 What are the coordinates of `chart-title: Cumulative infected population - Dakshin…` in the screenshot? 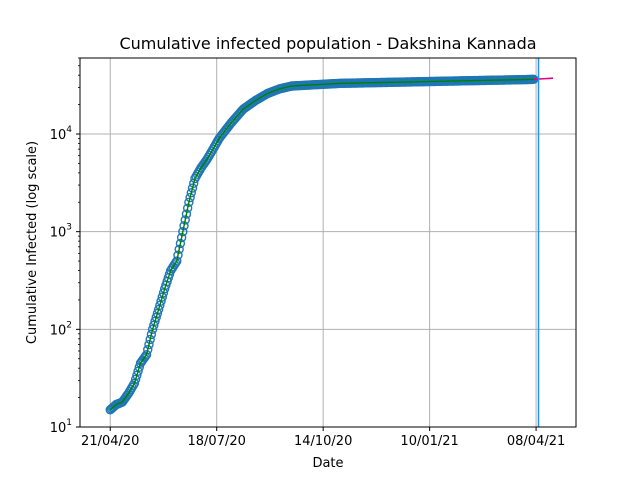 It's located at (327, 43).